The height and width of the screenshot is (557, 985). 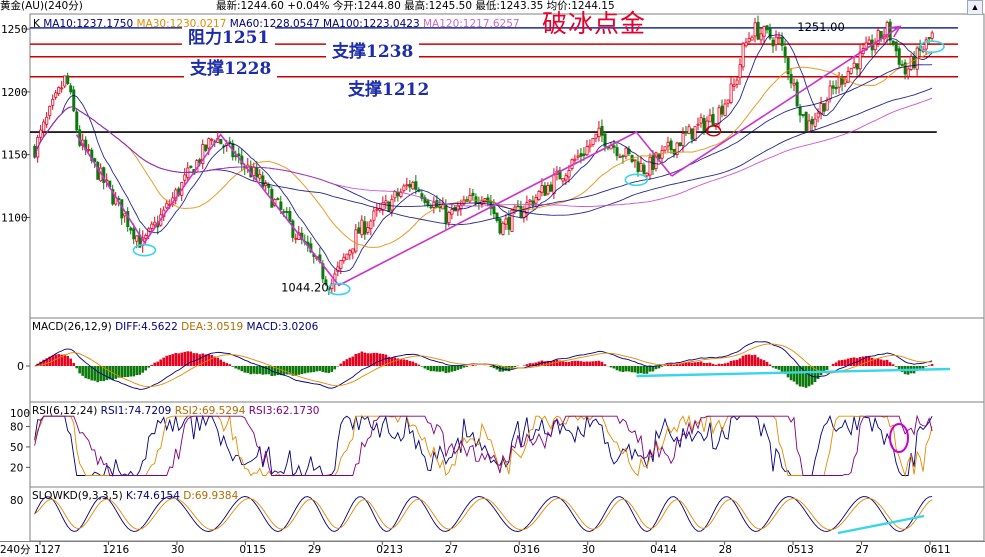 What do you see at coordinates (786, 101) in the screenshot?
I see `trend-arrow-line` at bounding box center [786, 101].